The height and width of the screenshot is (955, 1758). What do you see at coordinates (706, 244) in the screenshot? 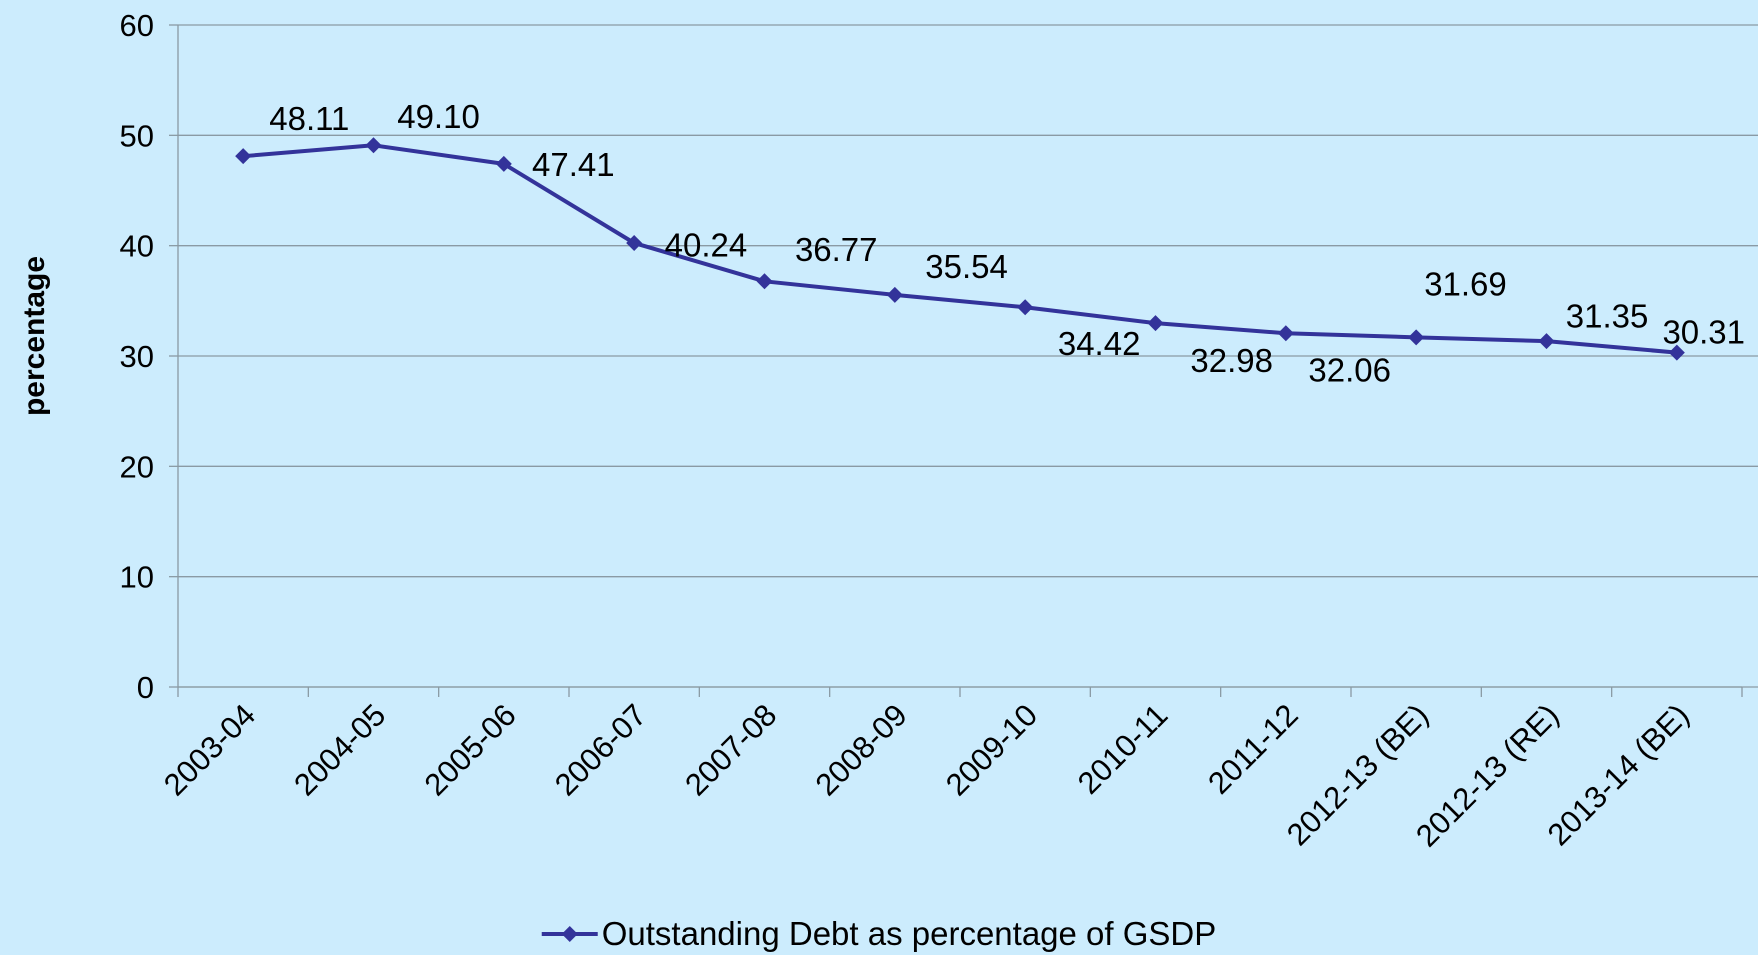
I see `data-label: 40.24` at bounding box center [706, 244].